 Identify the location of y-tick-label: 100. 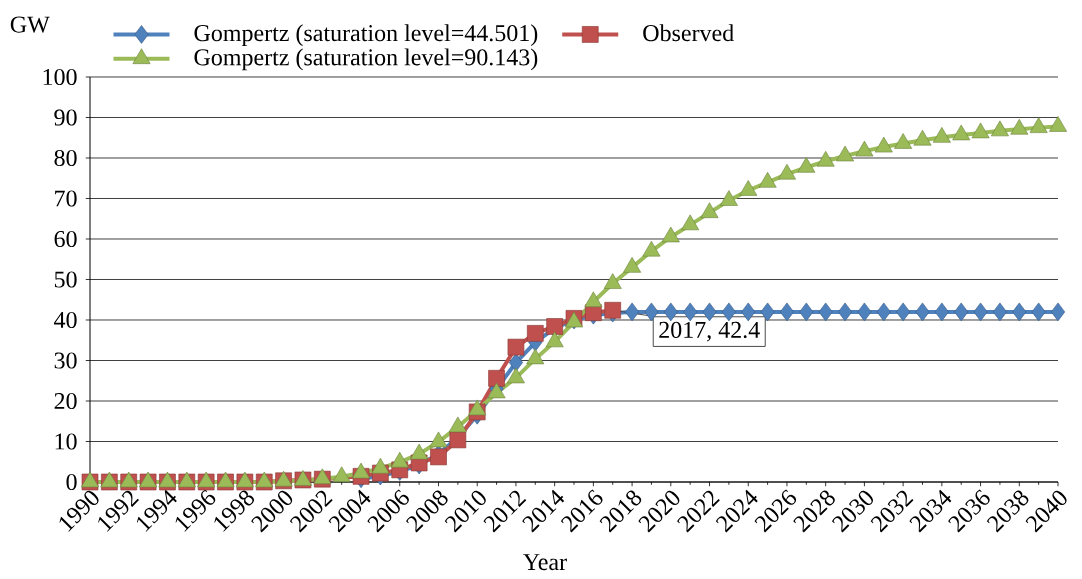
(60, 77).